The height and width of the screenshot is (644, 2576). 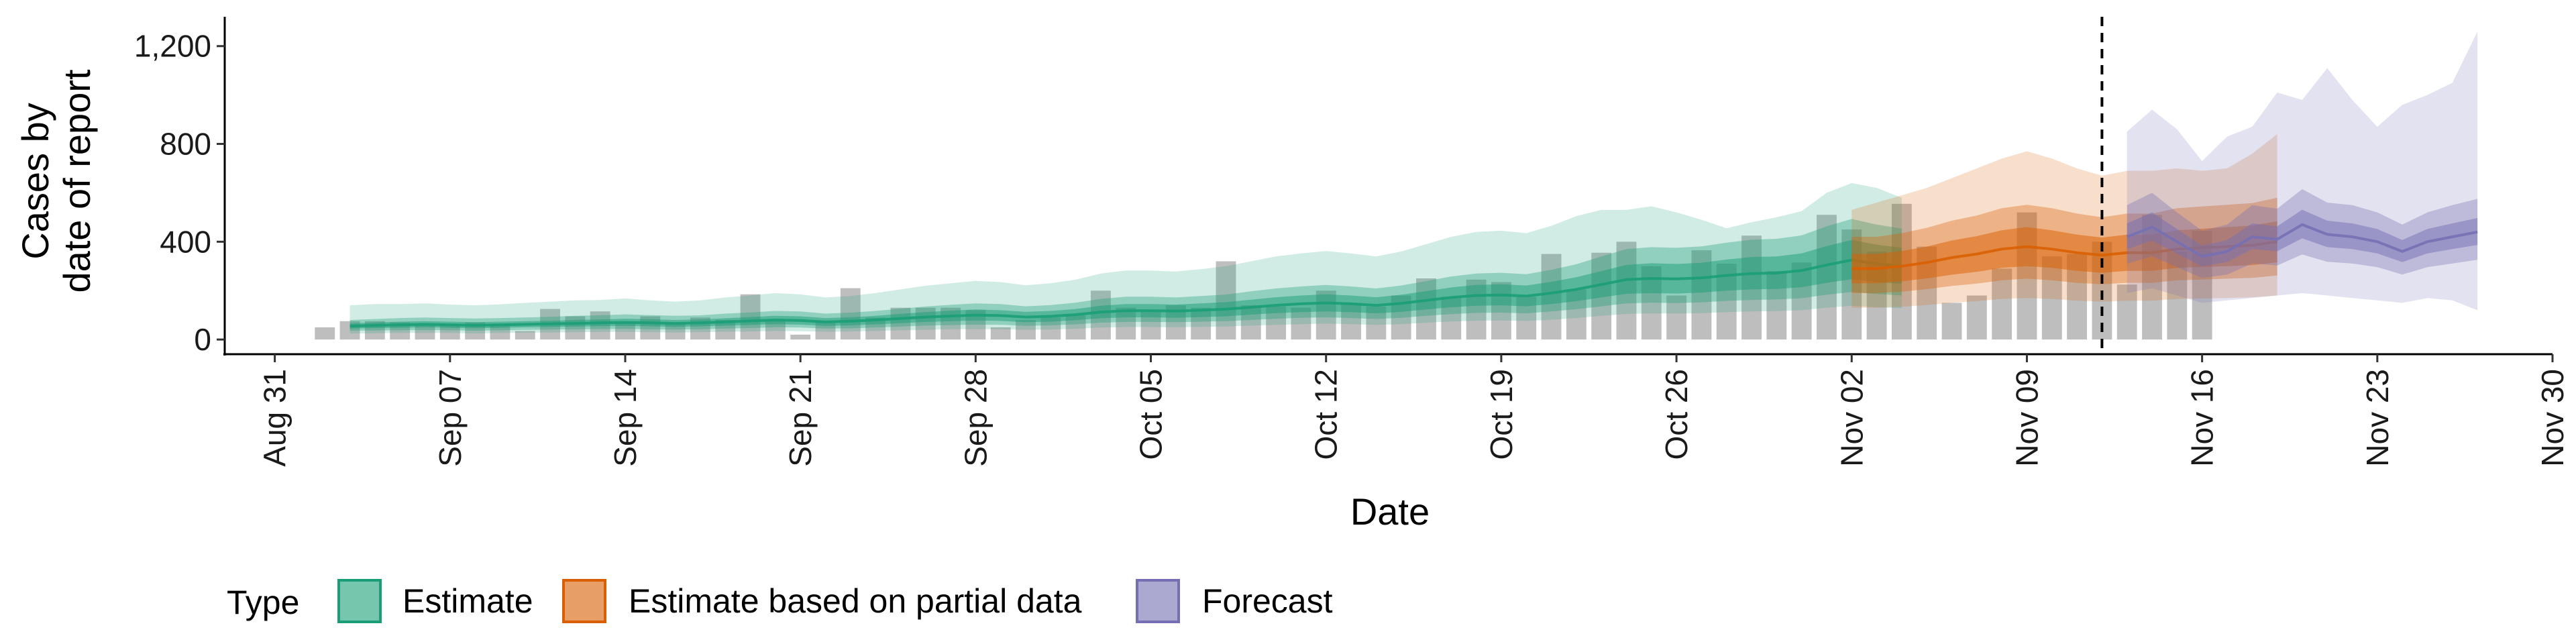 What do you see at coordinates (1158, 601) in the screenshot?
I see `legend-swatch-forecast` at bounding box center [1158, 601].